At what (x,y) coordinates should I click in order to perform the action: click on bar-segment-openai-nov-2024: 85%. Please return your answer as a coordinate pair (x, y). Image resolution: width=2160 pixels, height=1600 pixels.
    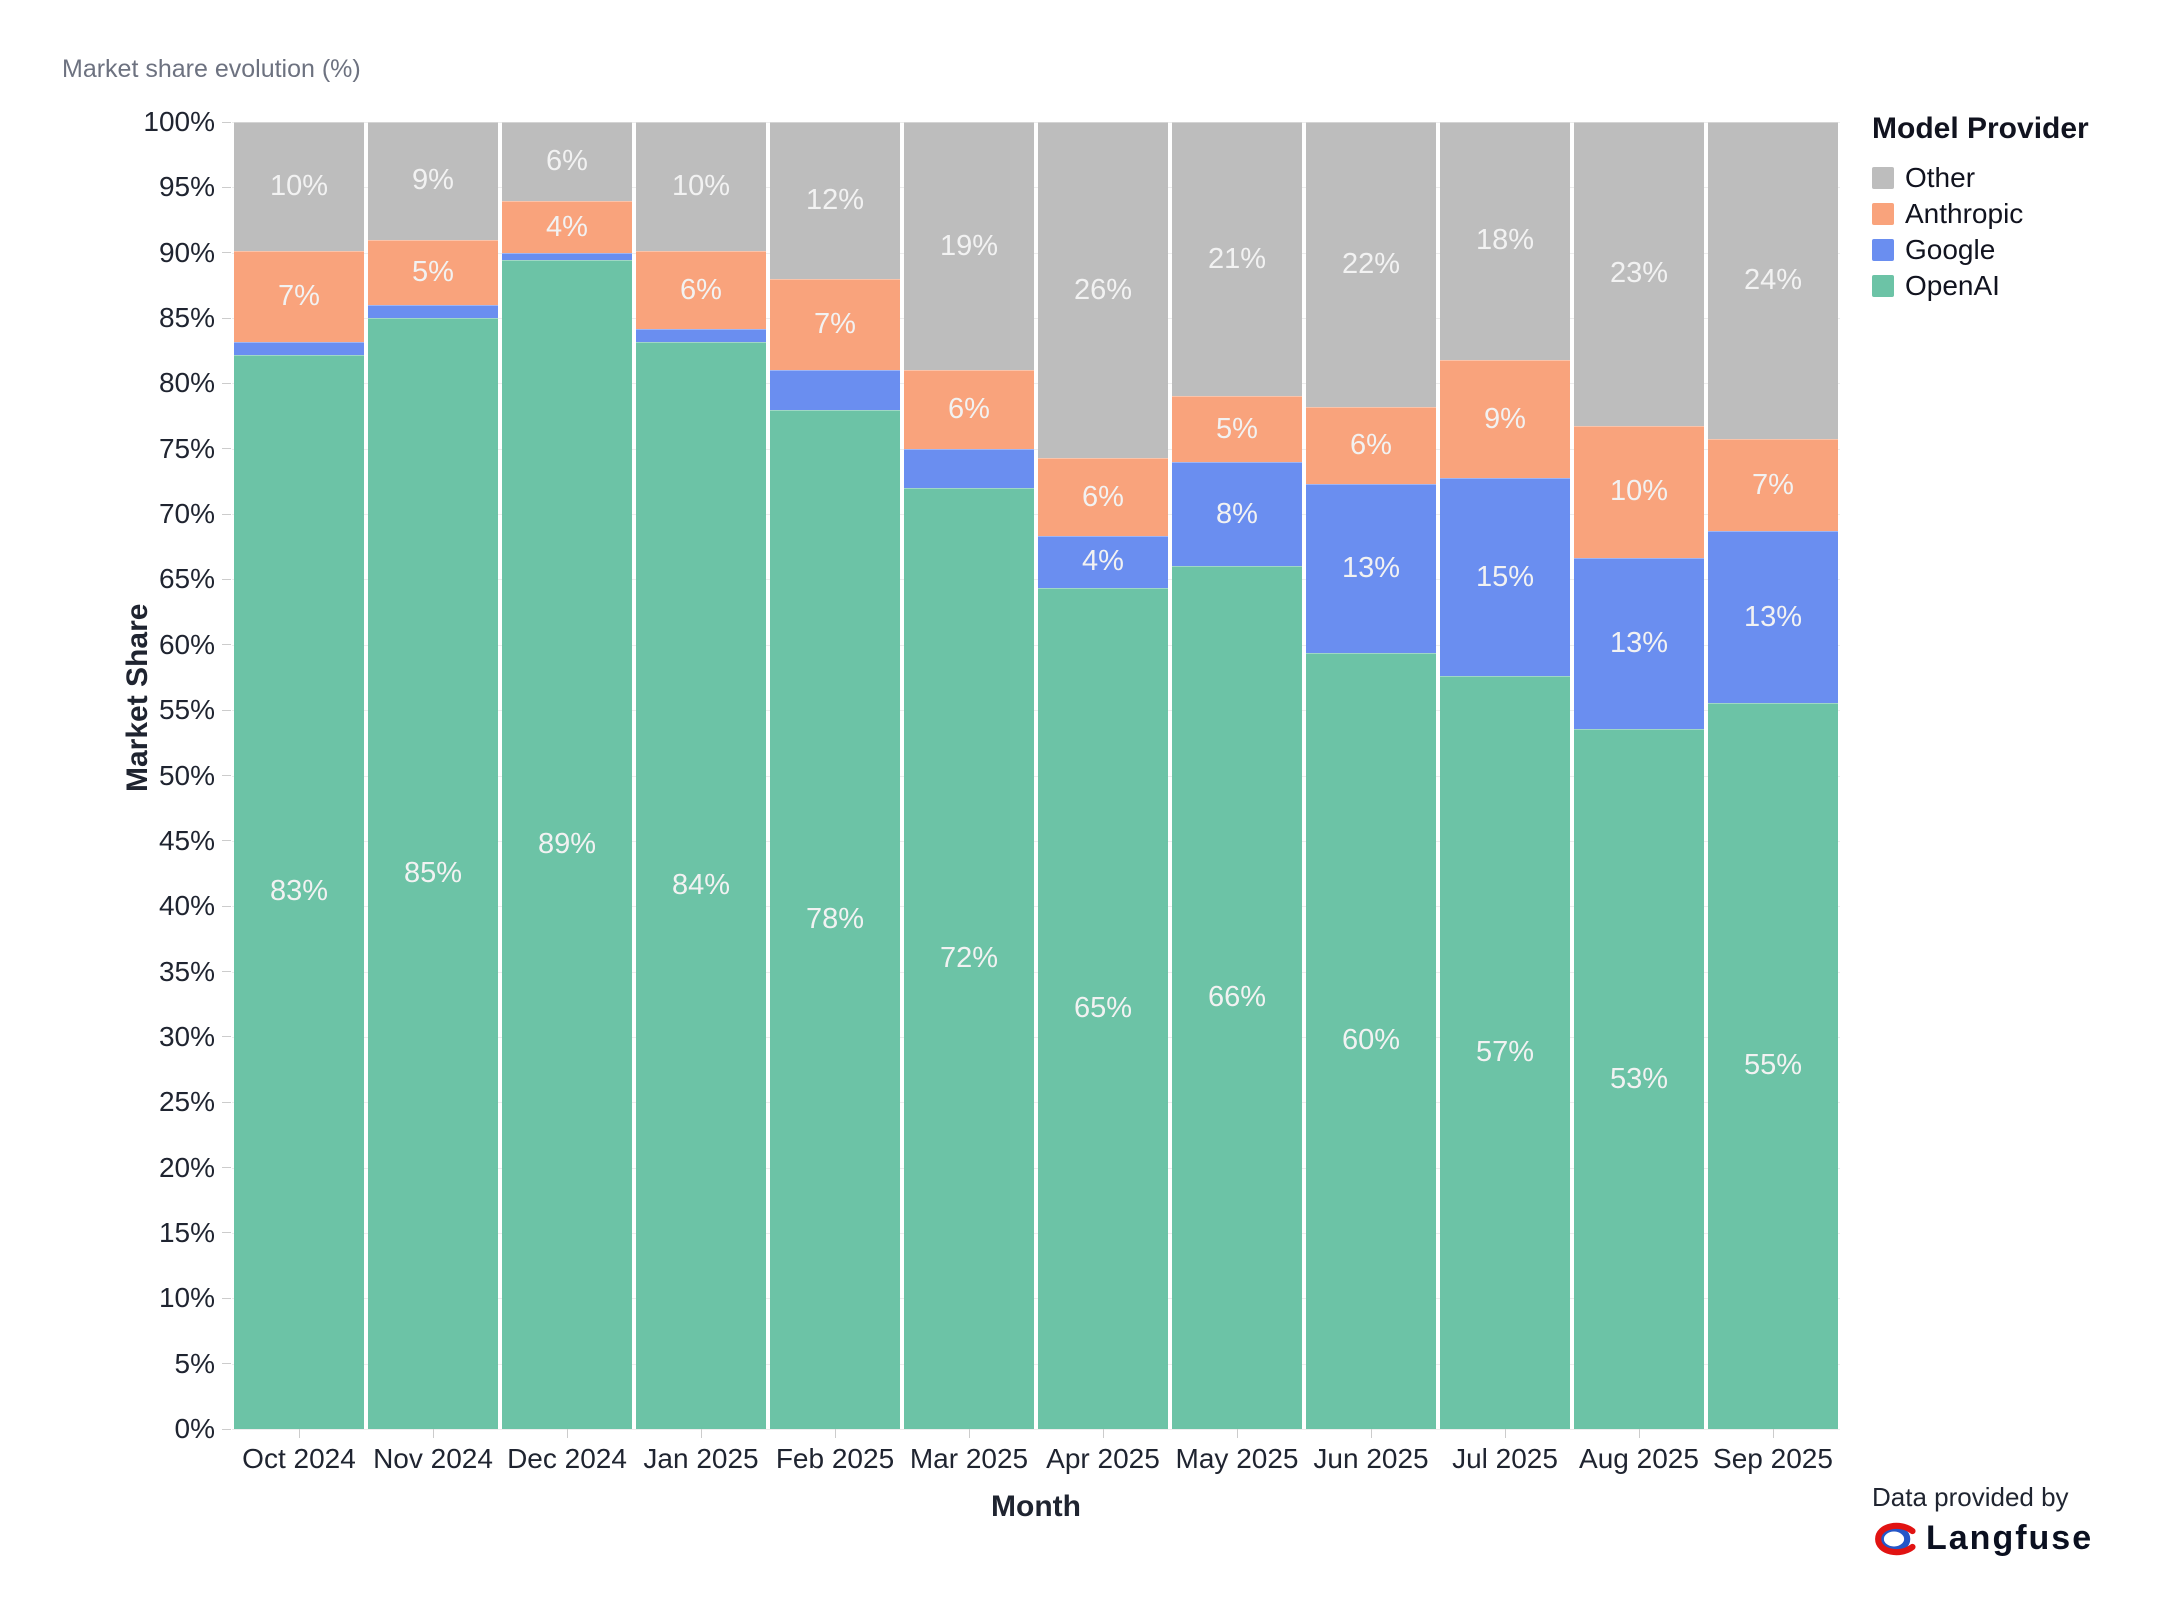
    Looking at the image, I should click on (433, 873).